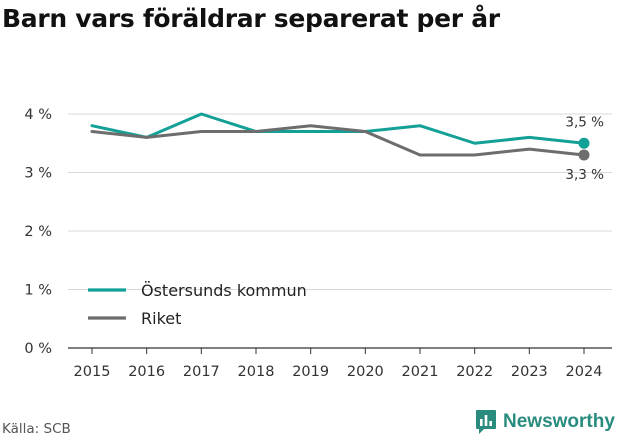  I want to click on x-tick-label: 2018, so click(256, 372).